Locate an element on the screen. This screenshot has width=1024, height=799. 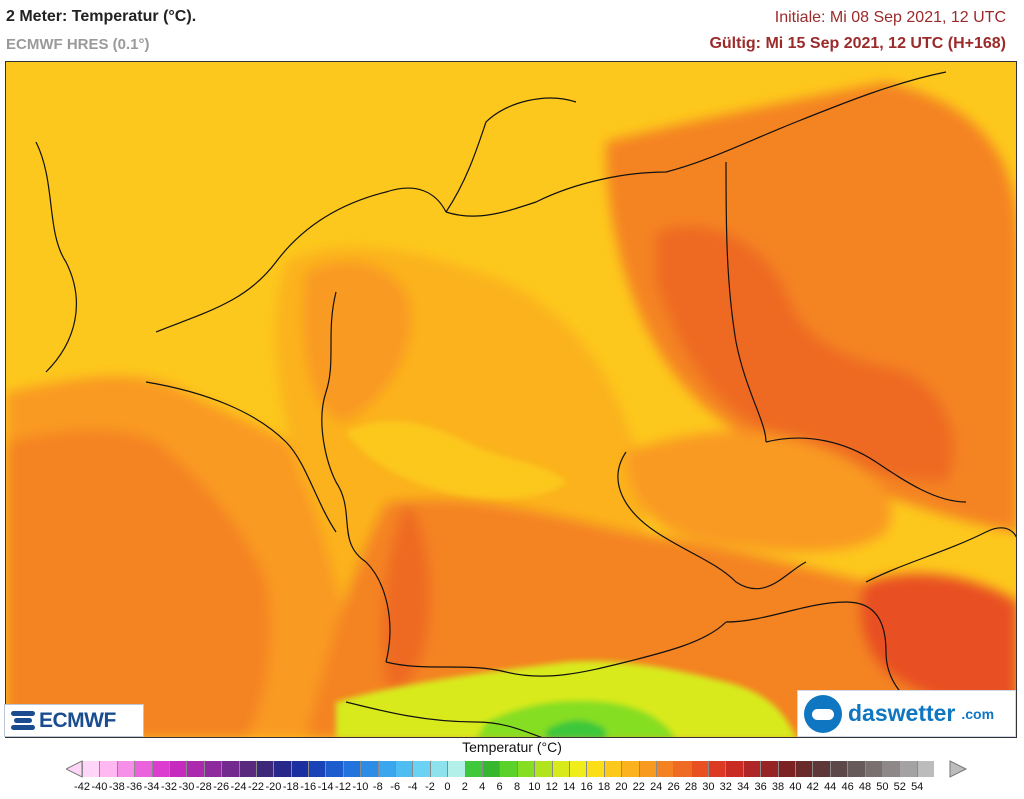
legend-tick-label: 50 is located at coordinates (882, 787).